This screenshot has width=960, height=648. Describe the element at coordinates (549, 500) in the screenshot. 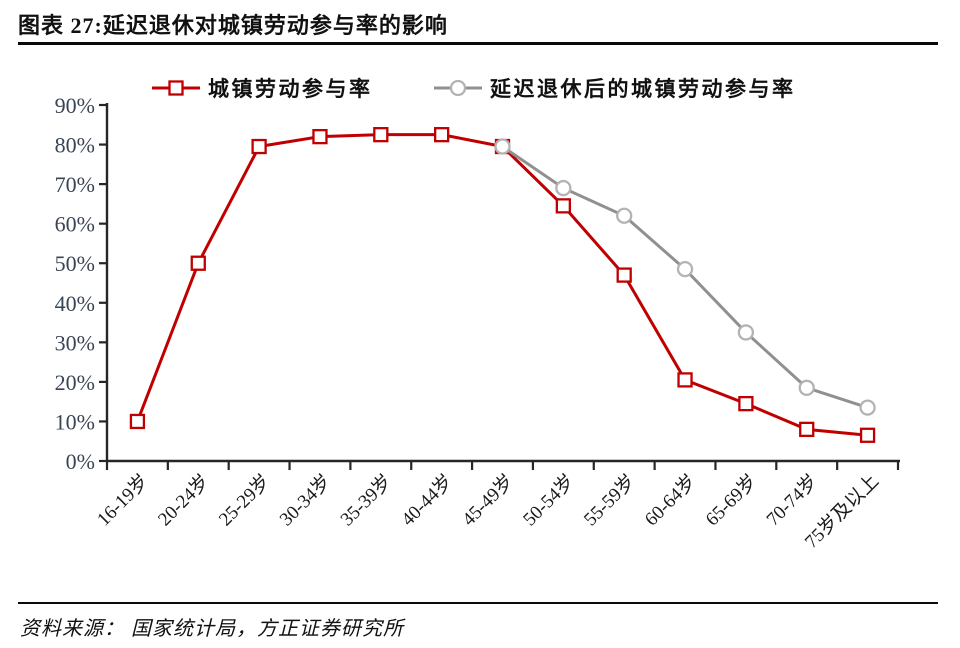

I see `x-category-label: 50-54岁` at that location.